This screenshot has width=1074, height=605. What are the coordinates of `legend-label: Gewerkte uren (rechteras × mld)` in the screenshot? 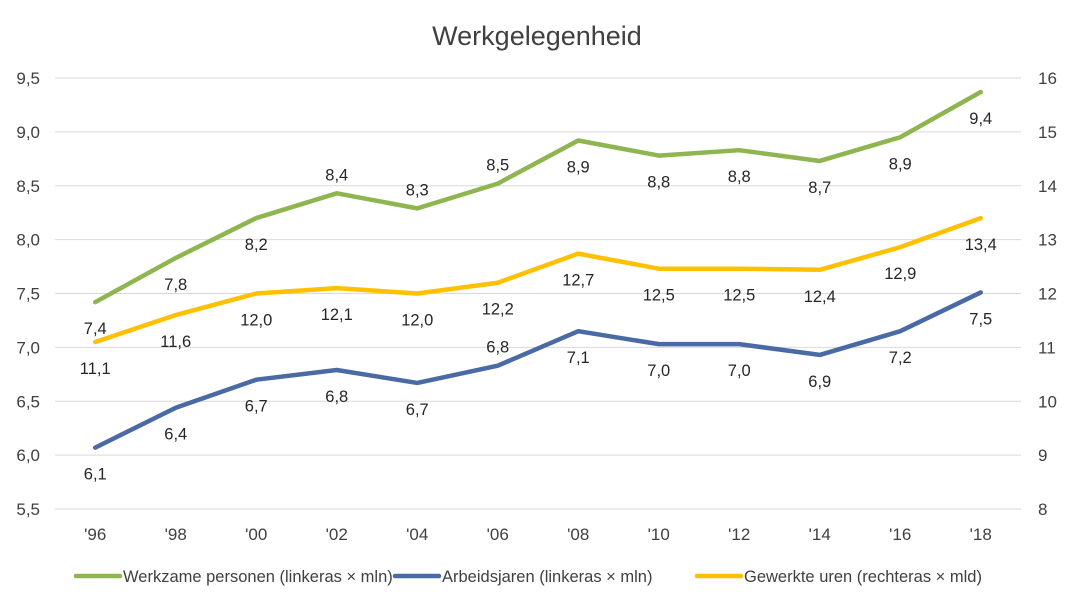 It's located at (863, 577).